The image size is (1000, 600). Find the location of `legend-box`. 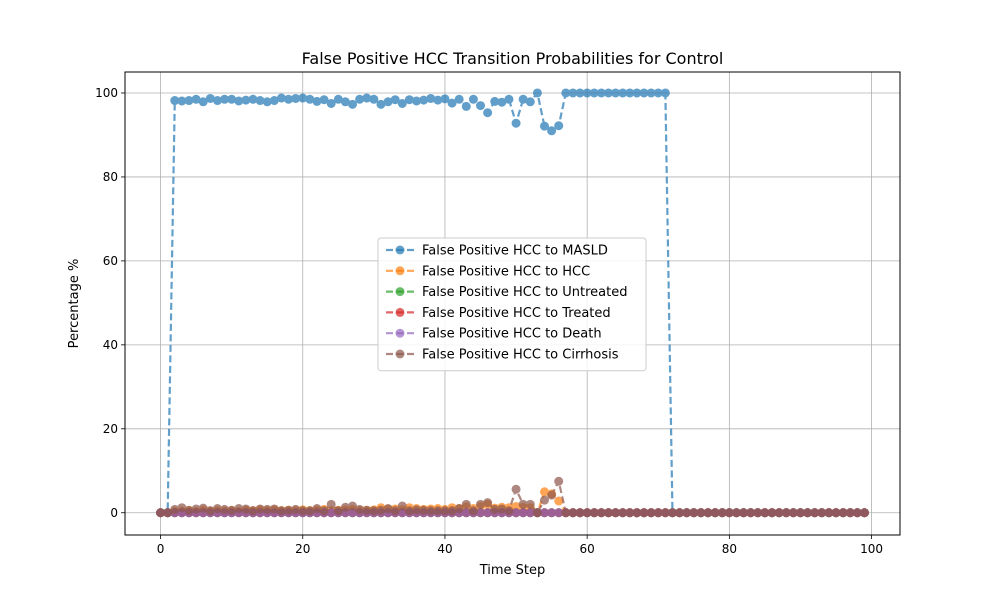

legend-box is located at coordinates (512, 304).